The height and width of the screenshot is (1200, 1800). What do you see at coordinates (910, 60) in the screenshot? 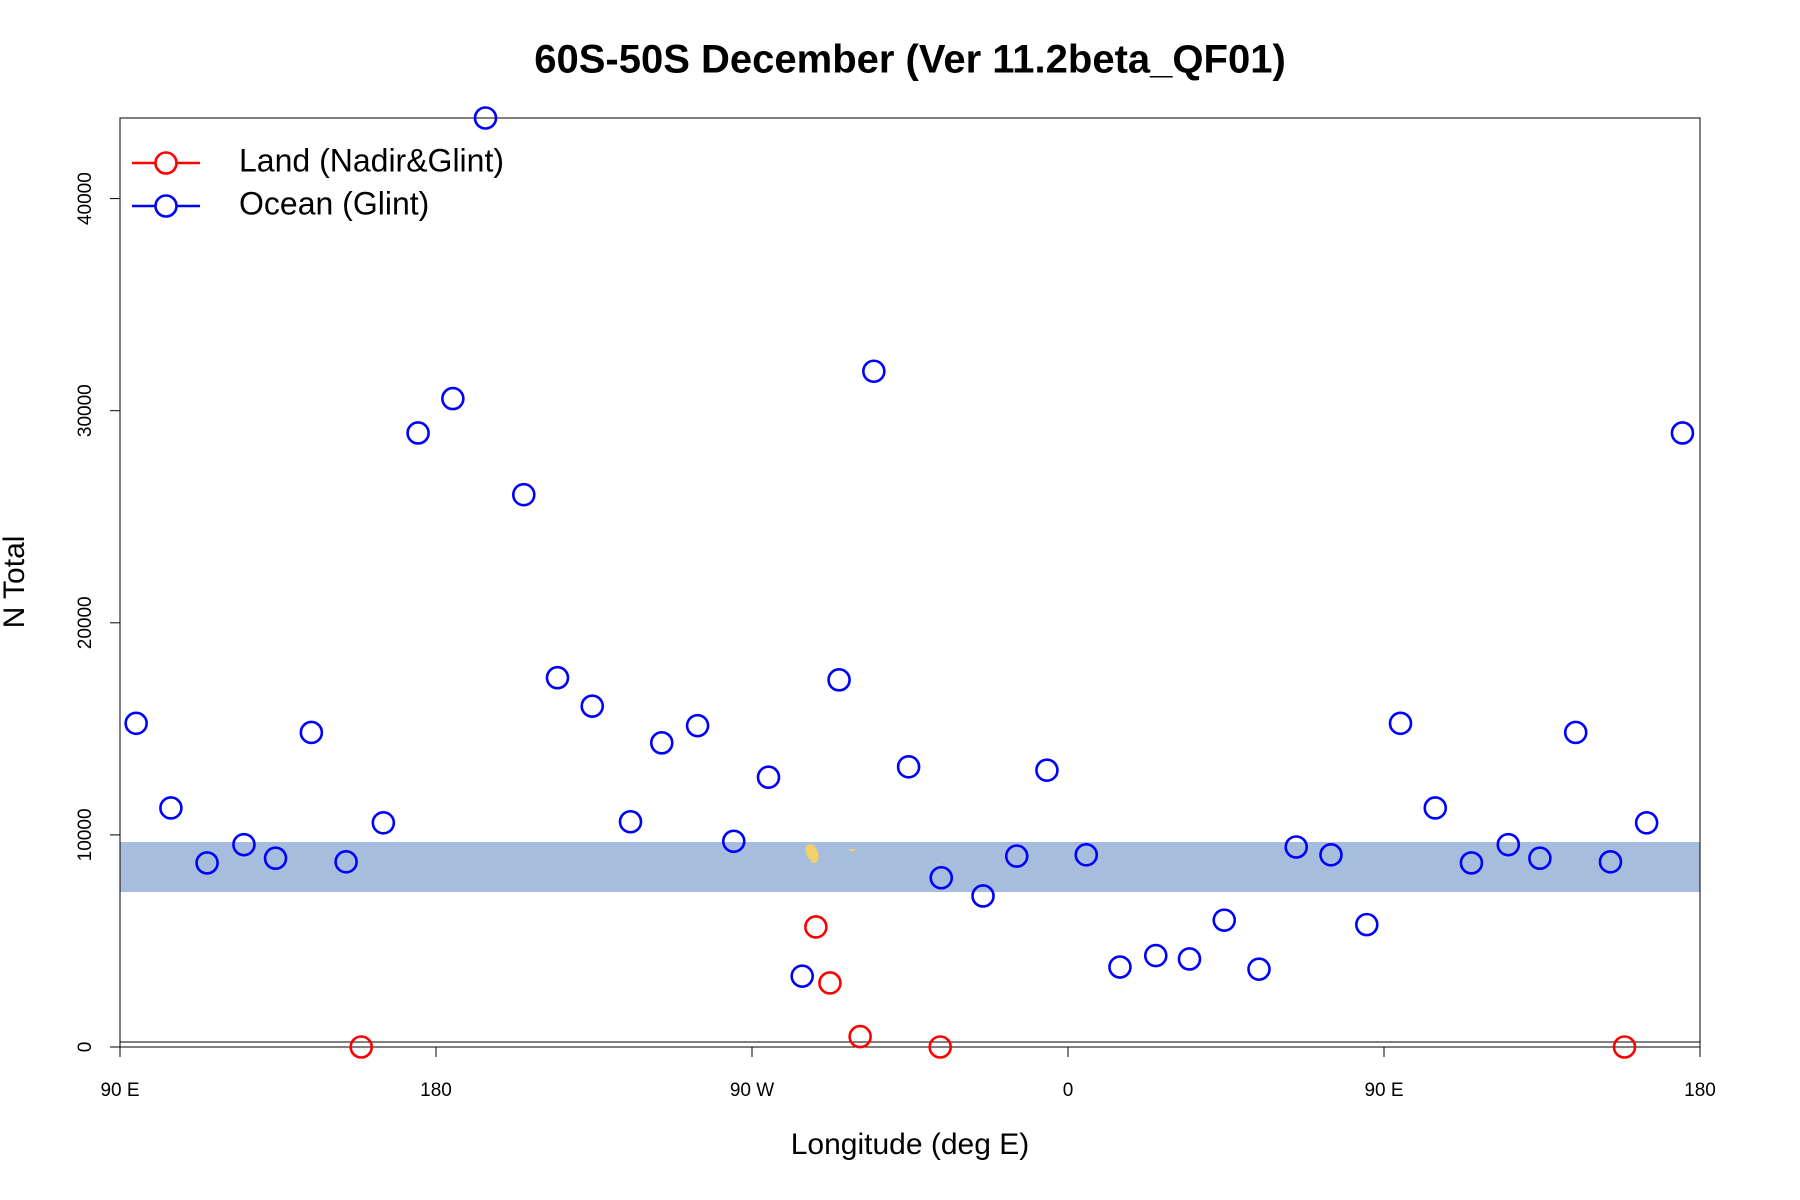
I see `chart-title: 60S-50S December (Ver 11.2beta_QF01)` at bounding box center [910, 60].